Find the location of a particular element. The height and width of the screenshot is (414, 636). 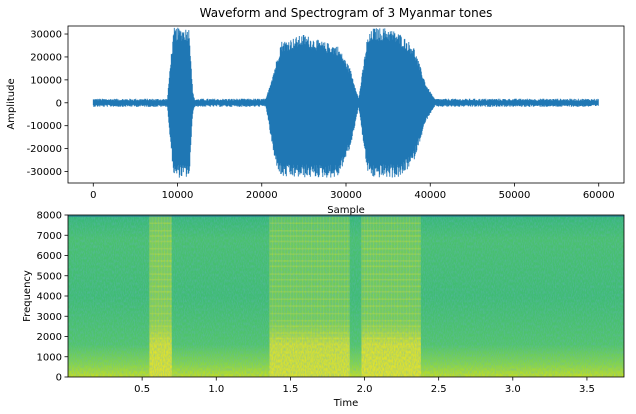

spectrogram-y-tick-label: 2000 is located at coordinates (49, 337).